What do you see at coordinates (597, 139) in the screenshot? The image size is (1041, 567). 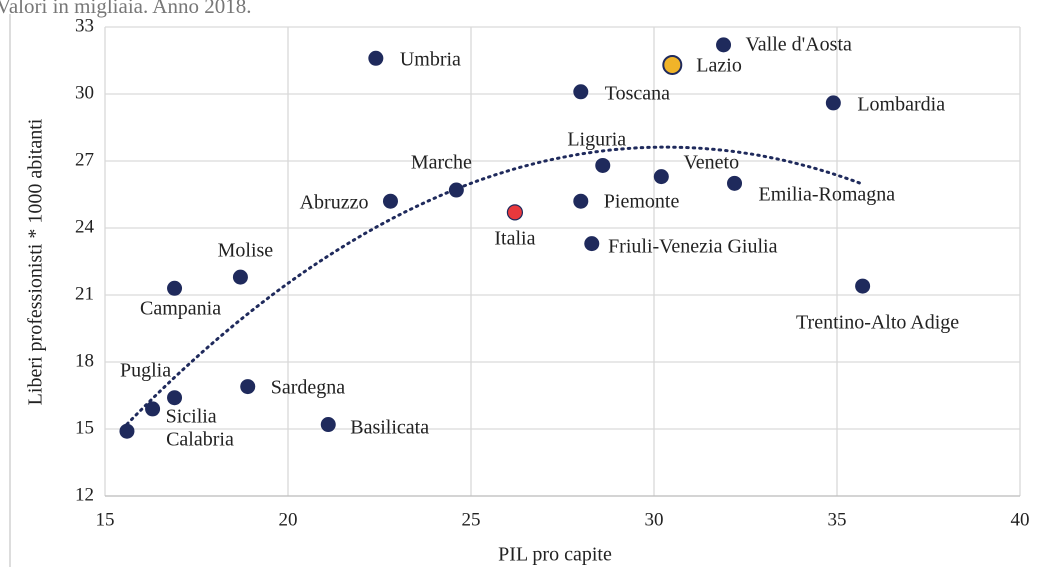 I see `point-label: Liguria` at bounding box center [597, 139].